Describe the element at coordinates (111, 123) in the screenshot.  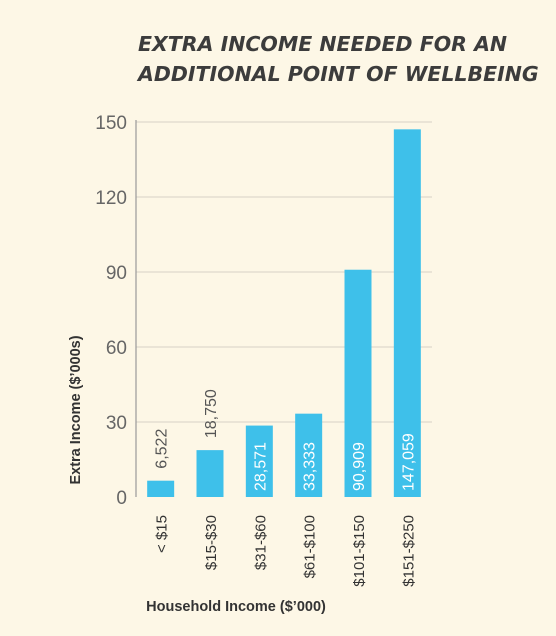
I see `y-tick-label: 150` at that location.